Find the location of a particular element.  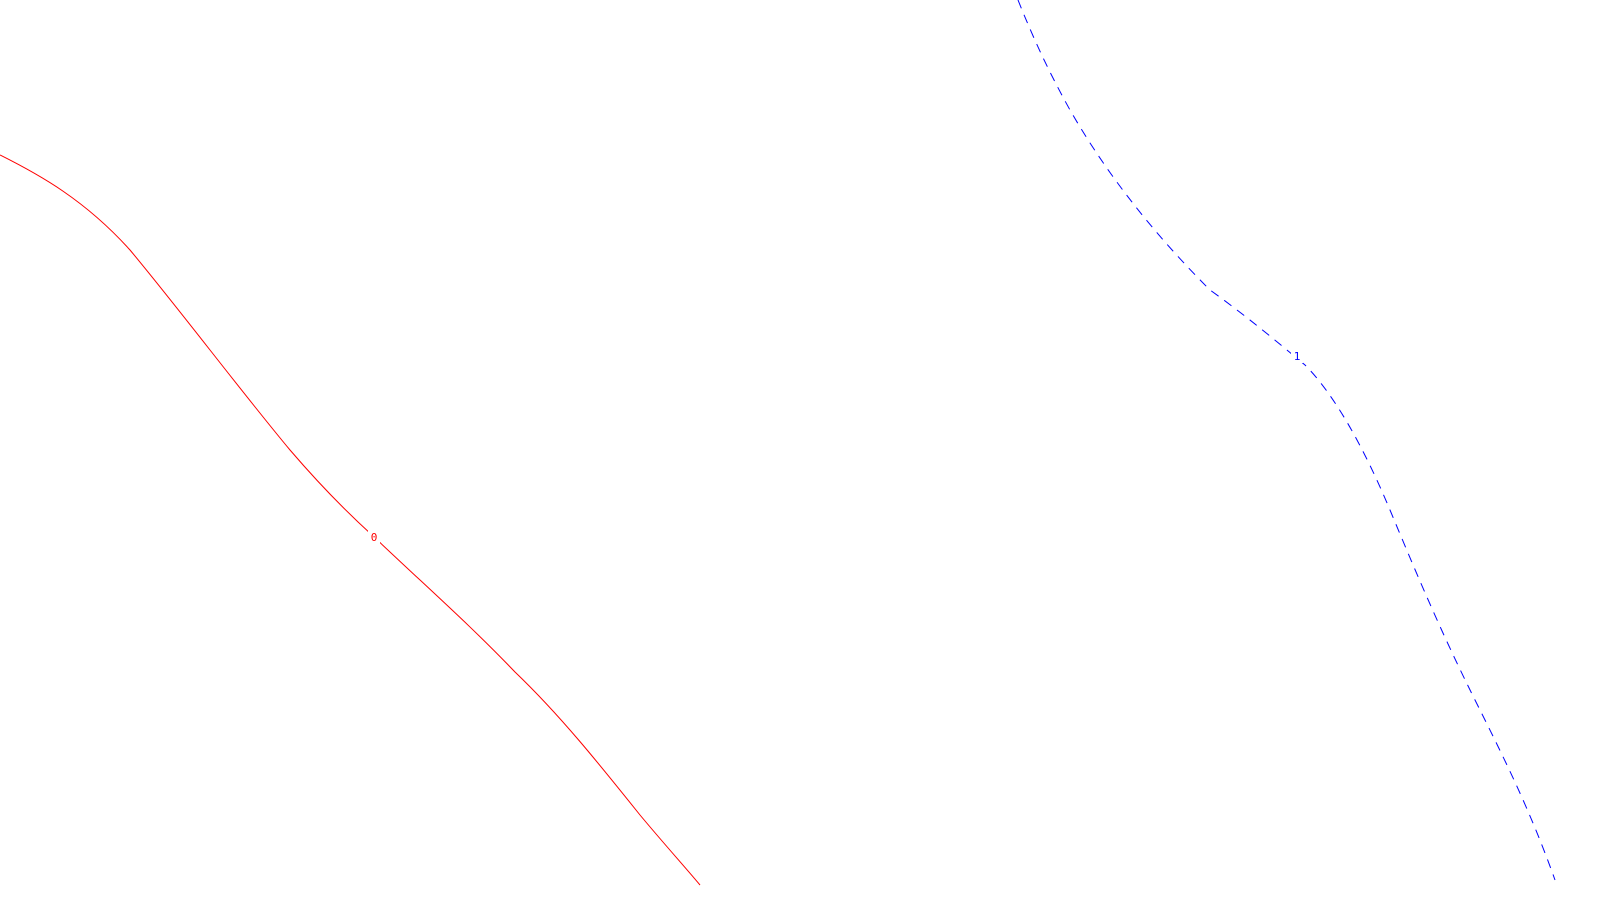

line-1-label-bg is located at coordinates (1297, 356).